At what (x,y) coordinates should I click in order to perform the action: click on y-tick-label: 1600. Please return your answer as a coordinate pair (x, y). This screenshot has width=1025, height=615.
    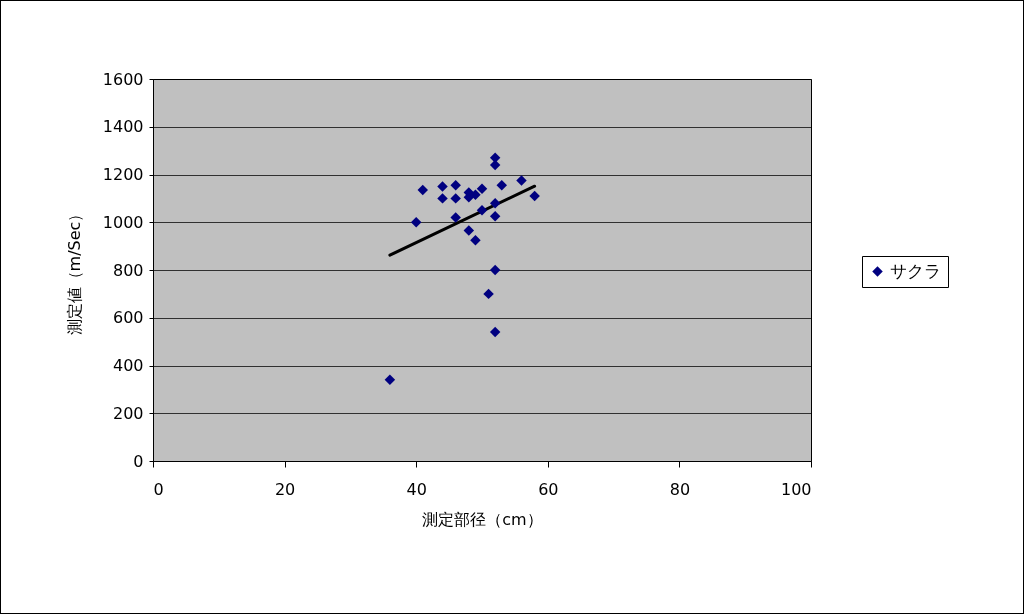
    Looking at the image, I should click on (123, 79).